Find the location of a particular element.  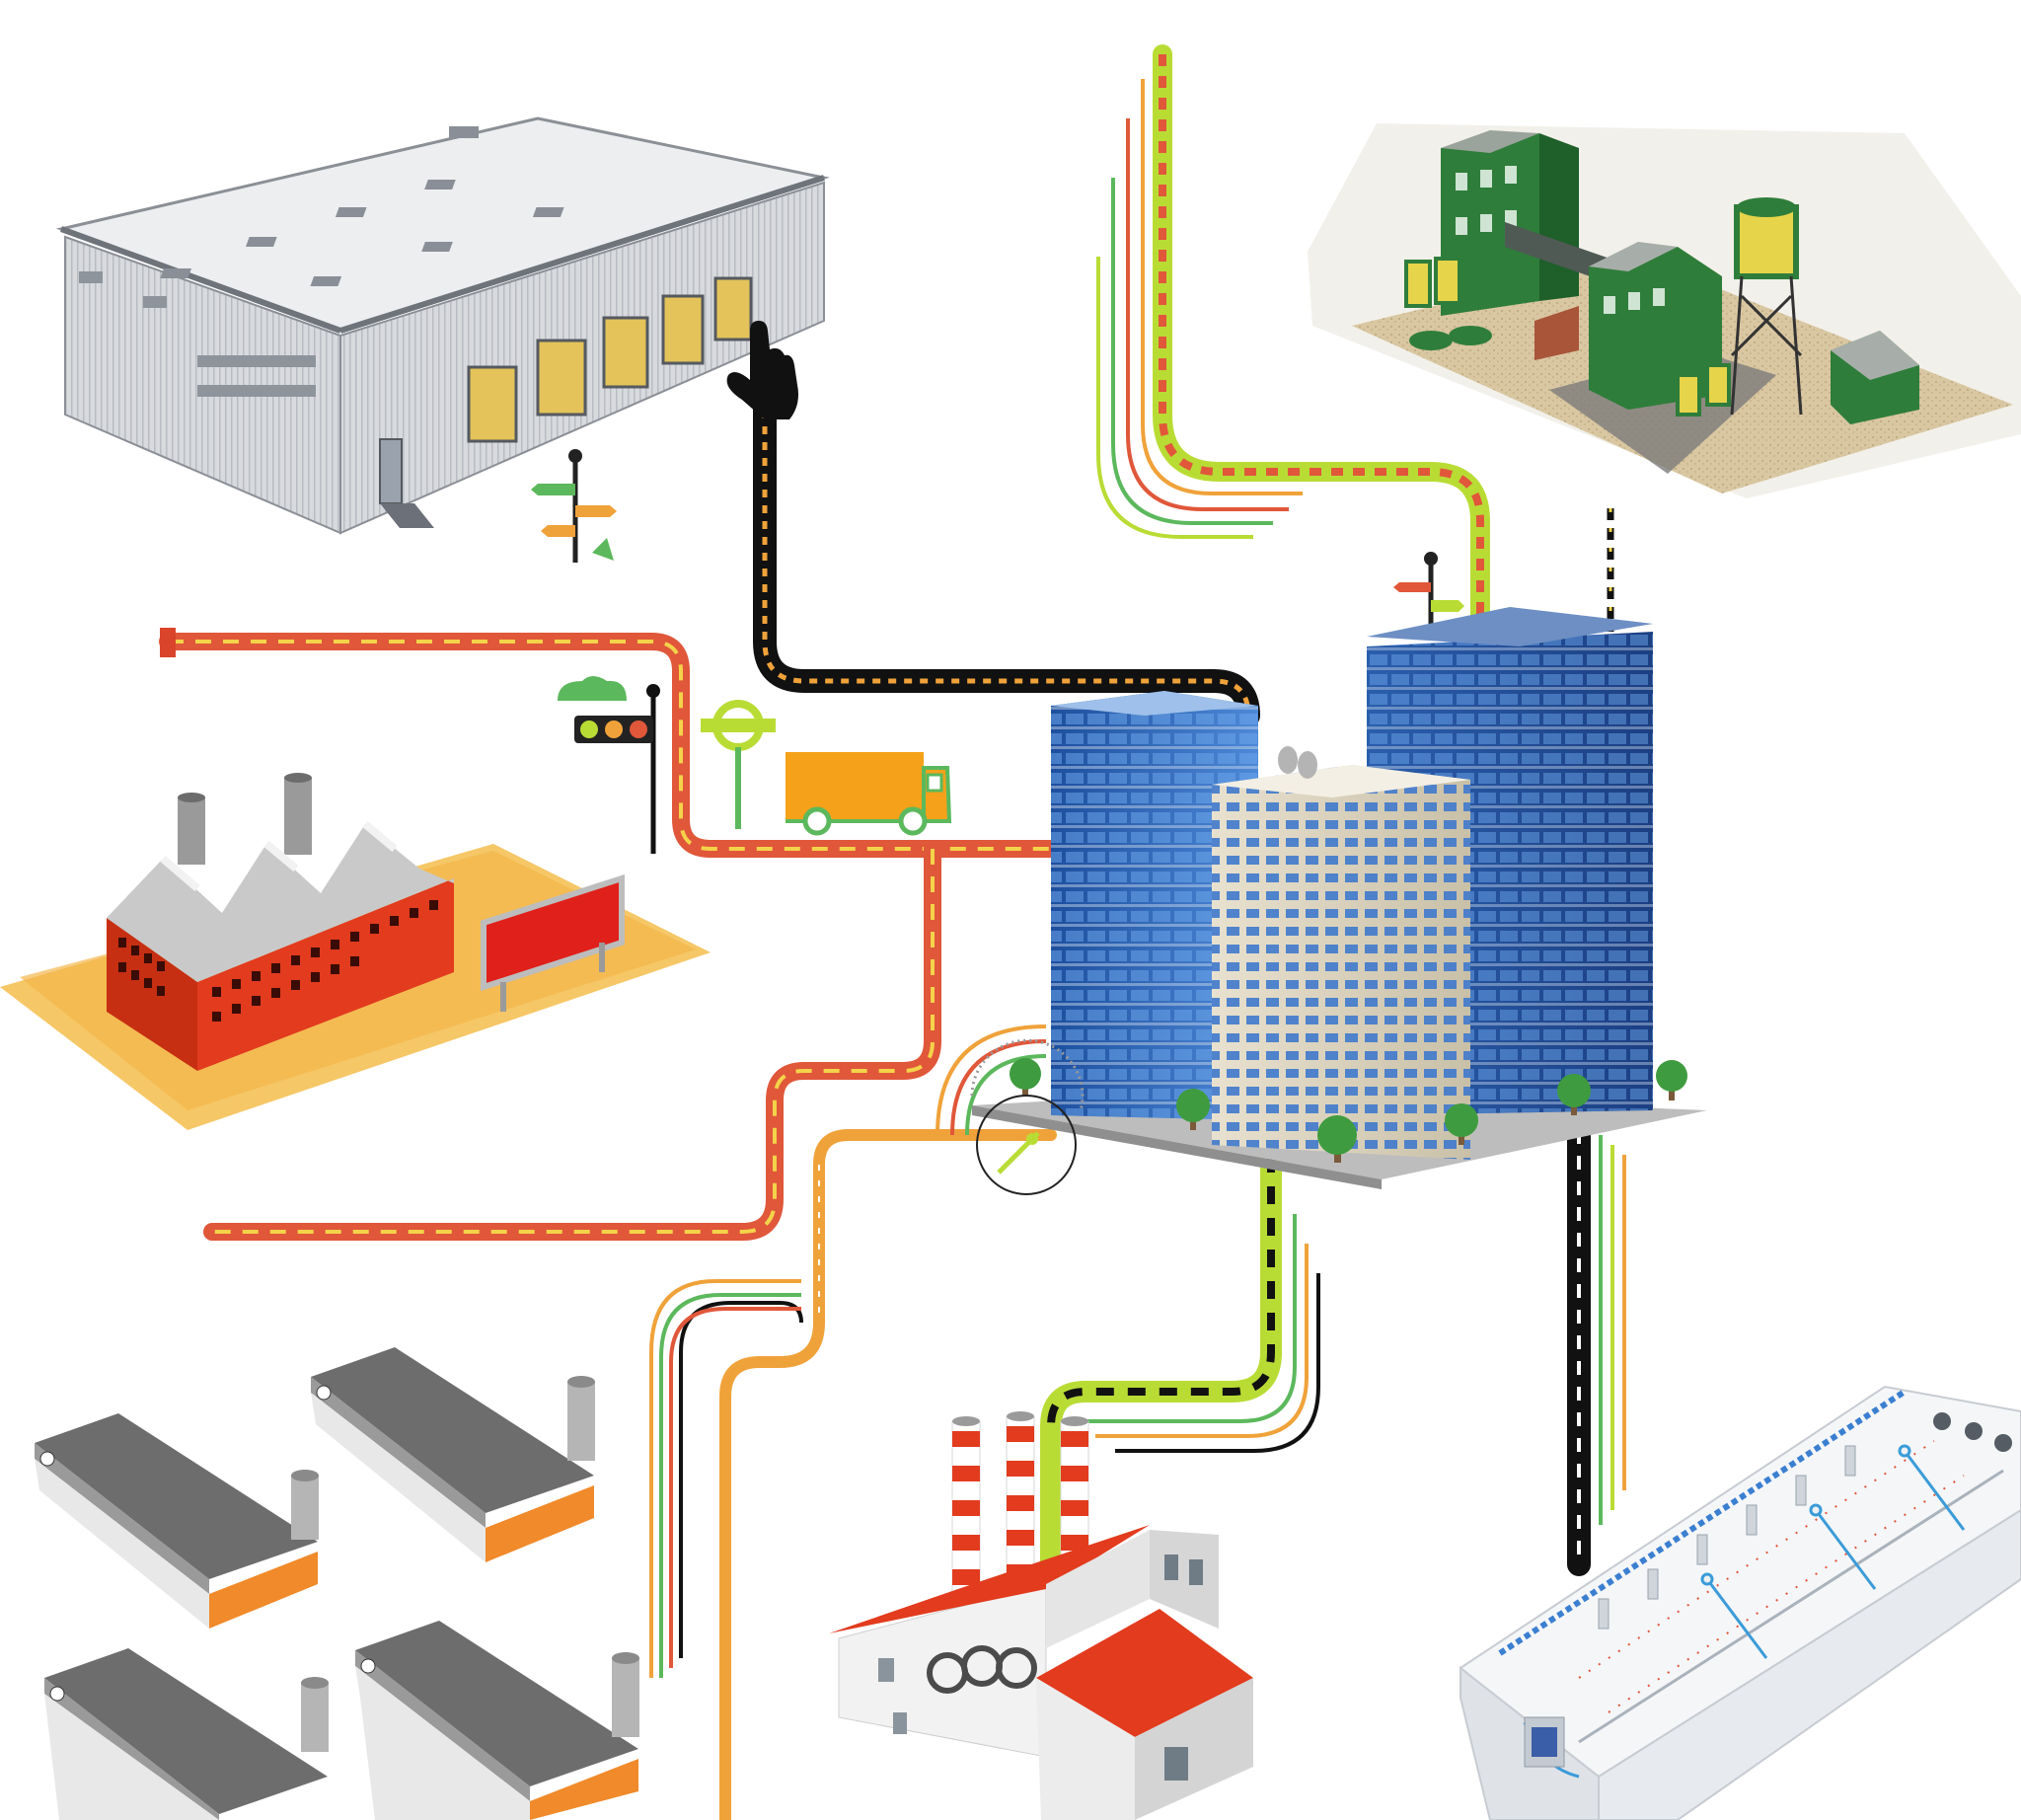

red-road-lower is located at coordinates (572, 1040).